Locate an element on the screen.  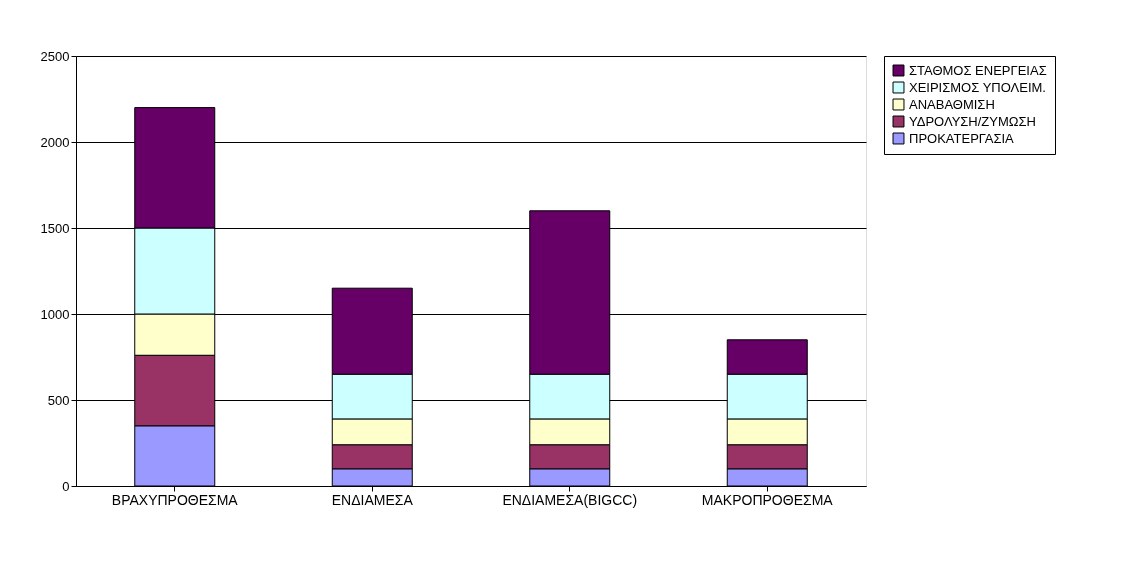
x-tick-label: ΕΝΔΙΑΜΕΣΑ is located at coordinates (372, 499).